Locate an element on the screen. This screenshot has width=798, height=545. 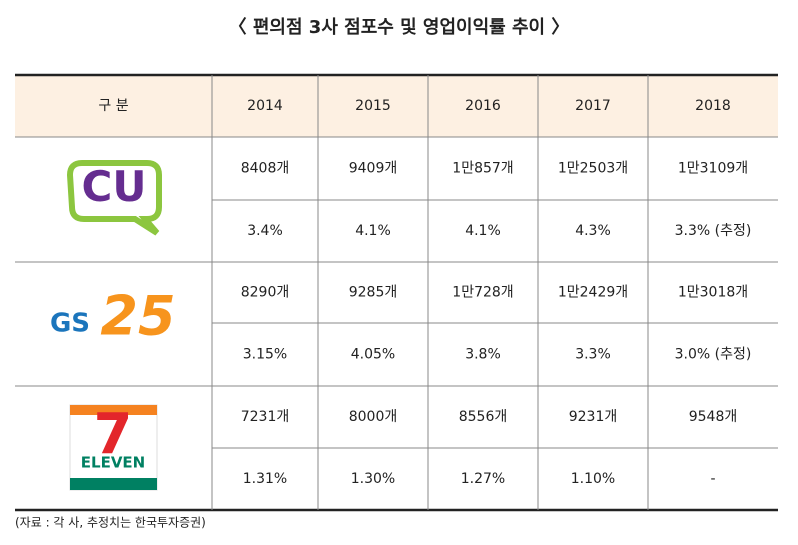
logo-text: 7 is located at coordinates (113, 434).